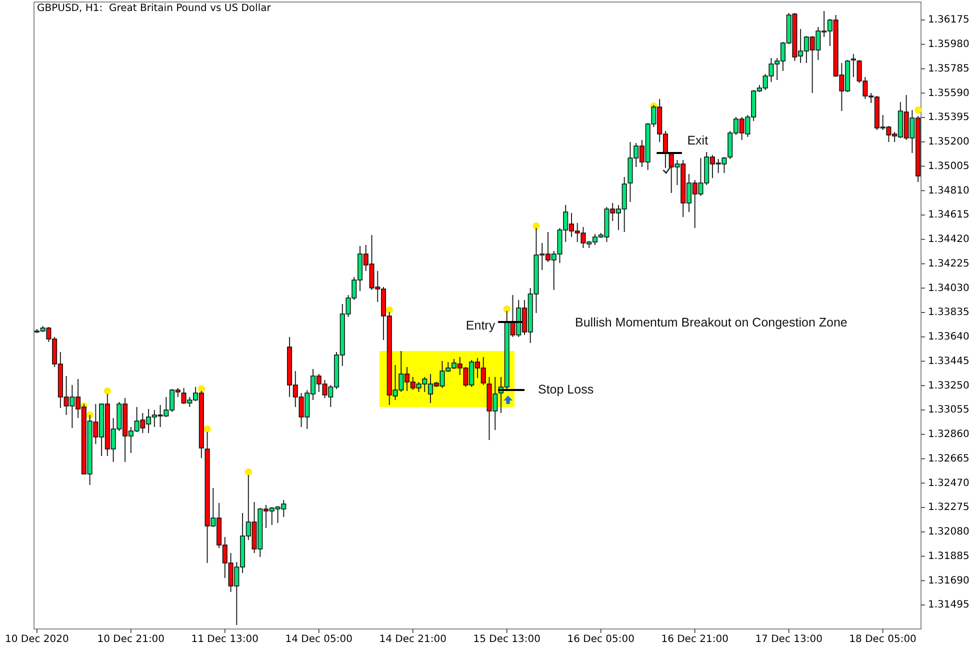  Describe the element at coordinates (949, 20) in the screenshot. I see `y-tick-label: 1.36175` at that location.